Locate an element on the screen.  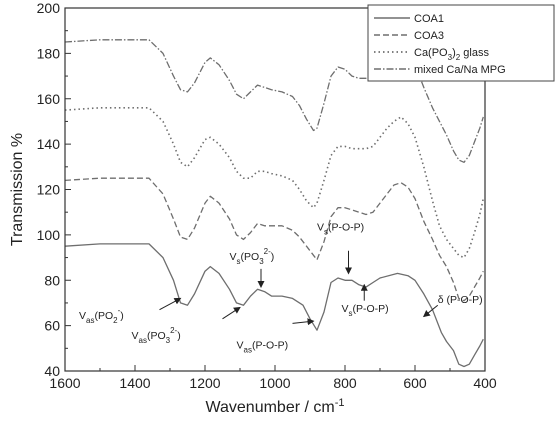
x-tick-label: 400 is located at coordinates (485, 383).